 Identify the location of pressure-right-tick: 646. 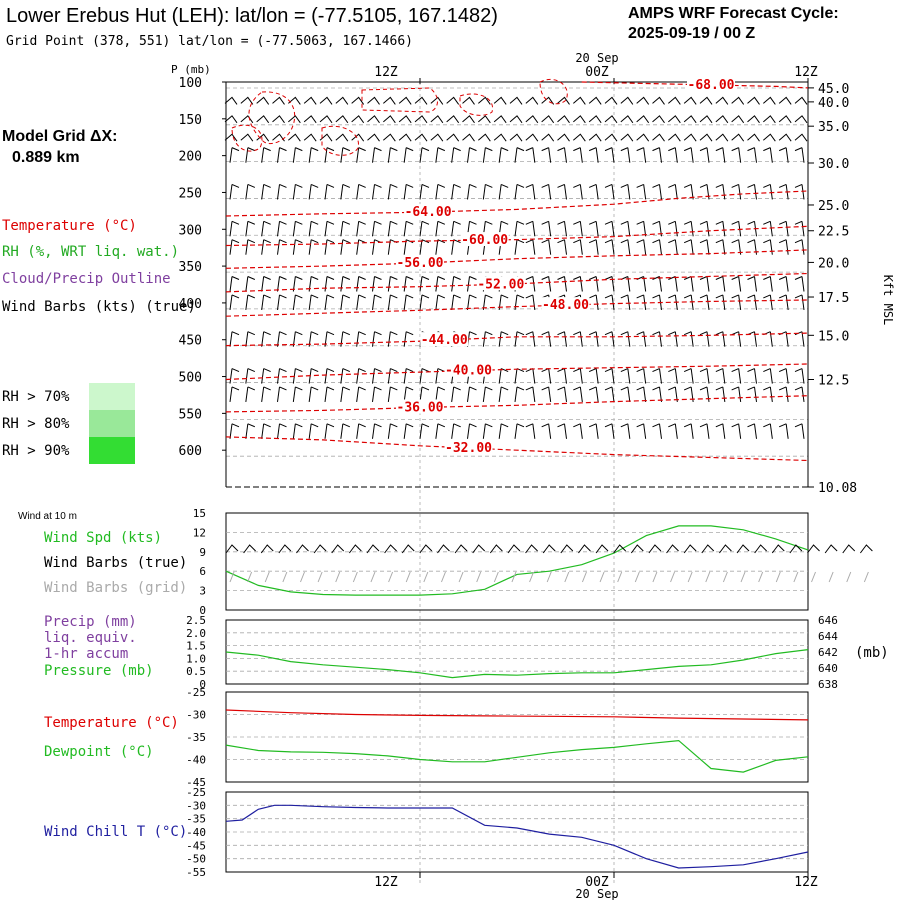
(828, 620).